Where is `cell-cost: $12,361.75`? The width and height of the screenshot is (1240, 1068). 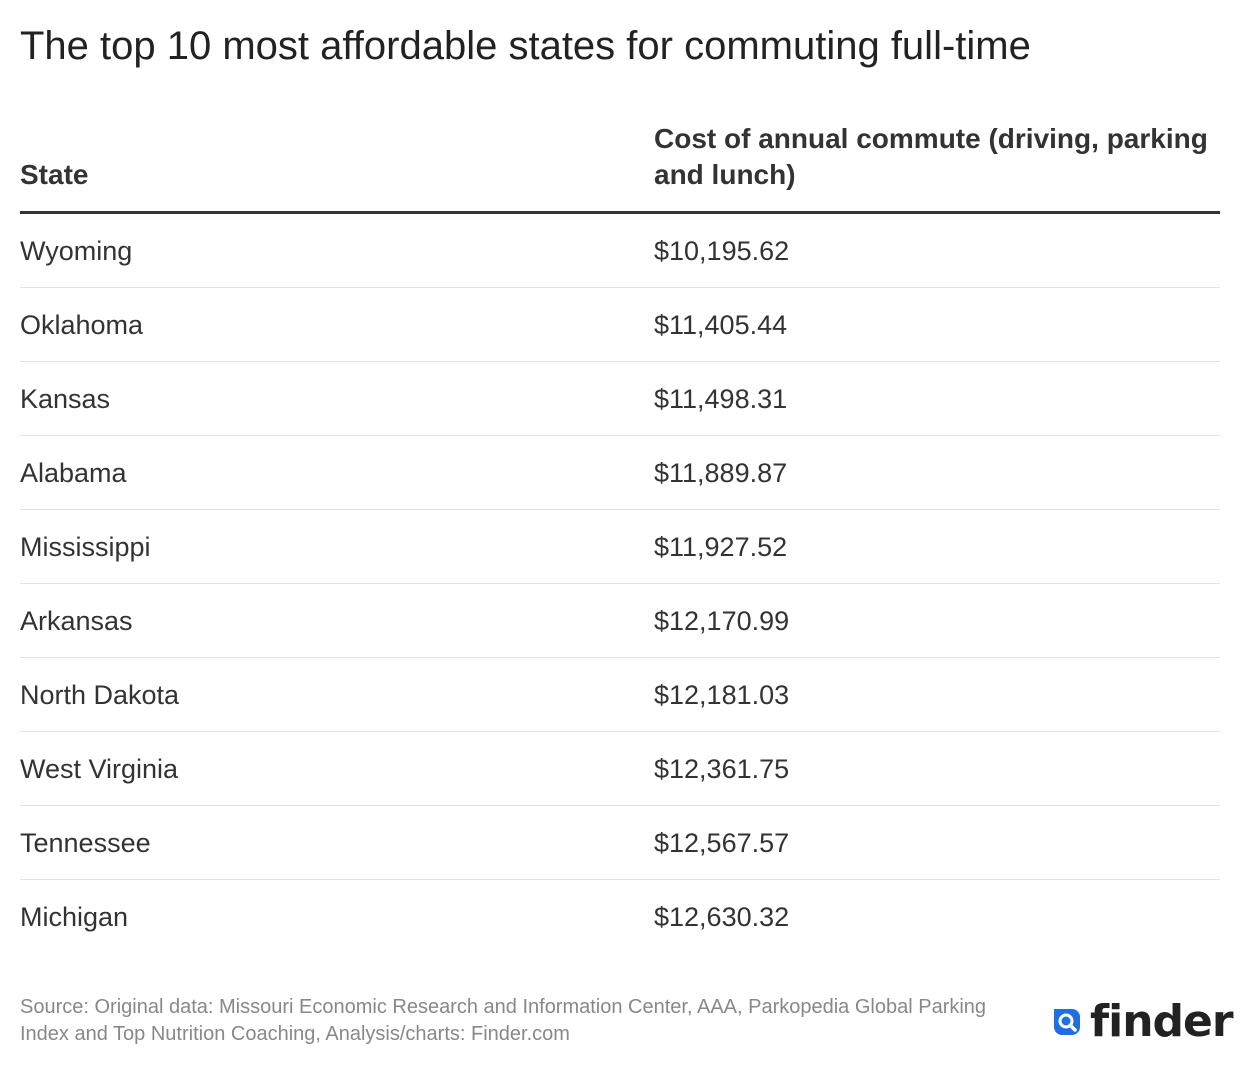
cell-cost: $12,361.75 is located at coordinates (722, 768).